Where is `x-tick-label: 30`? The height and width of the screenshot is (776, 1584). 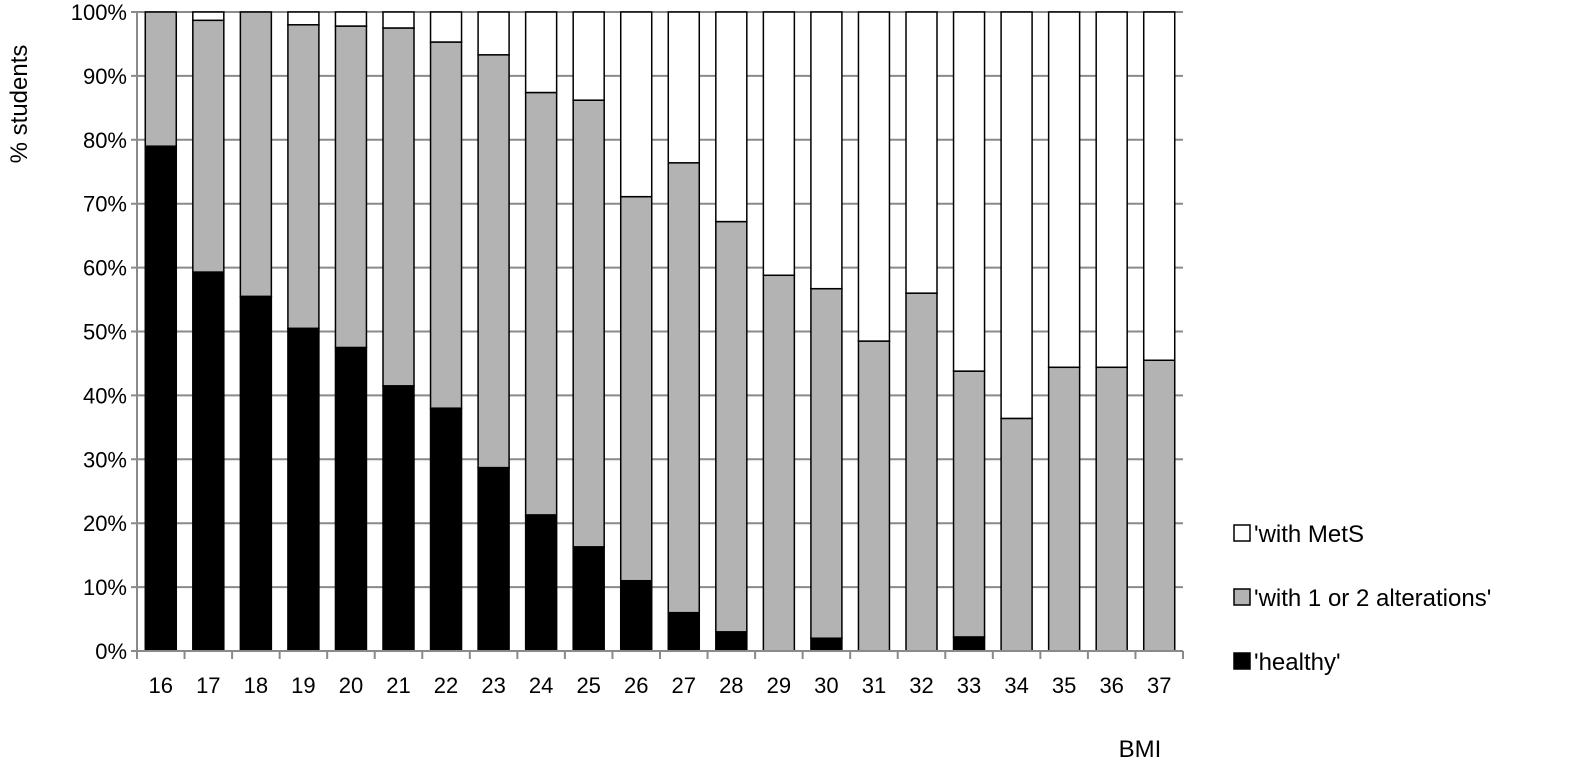 x-tick-label: 30 is located at coordinates (826, 685).